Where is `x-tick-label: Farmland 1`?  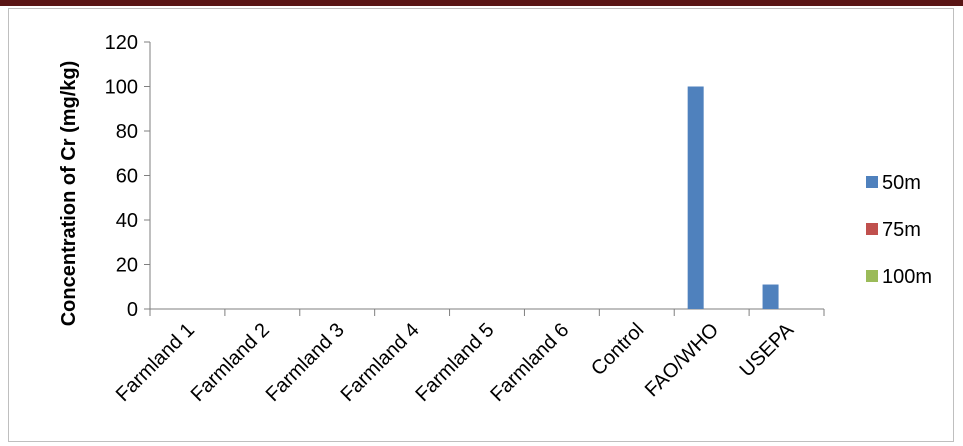
x-tick-label: Farmland 1 is located at coordinates (155, 362).